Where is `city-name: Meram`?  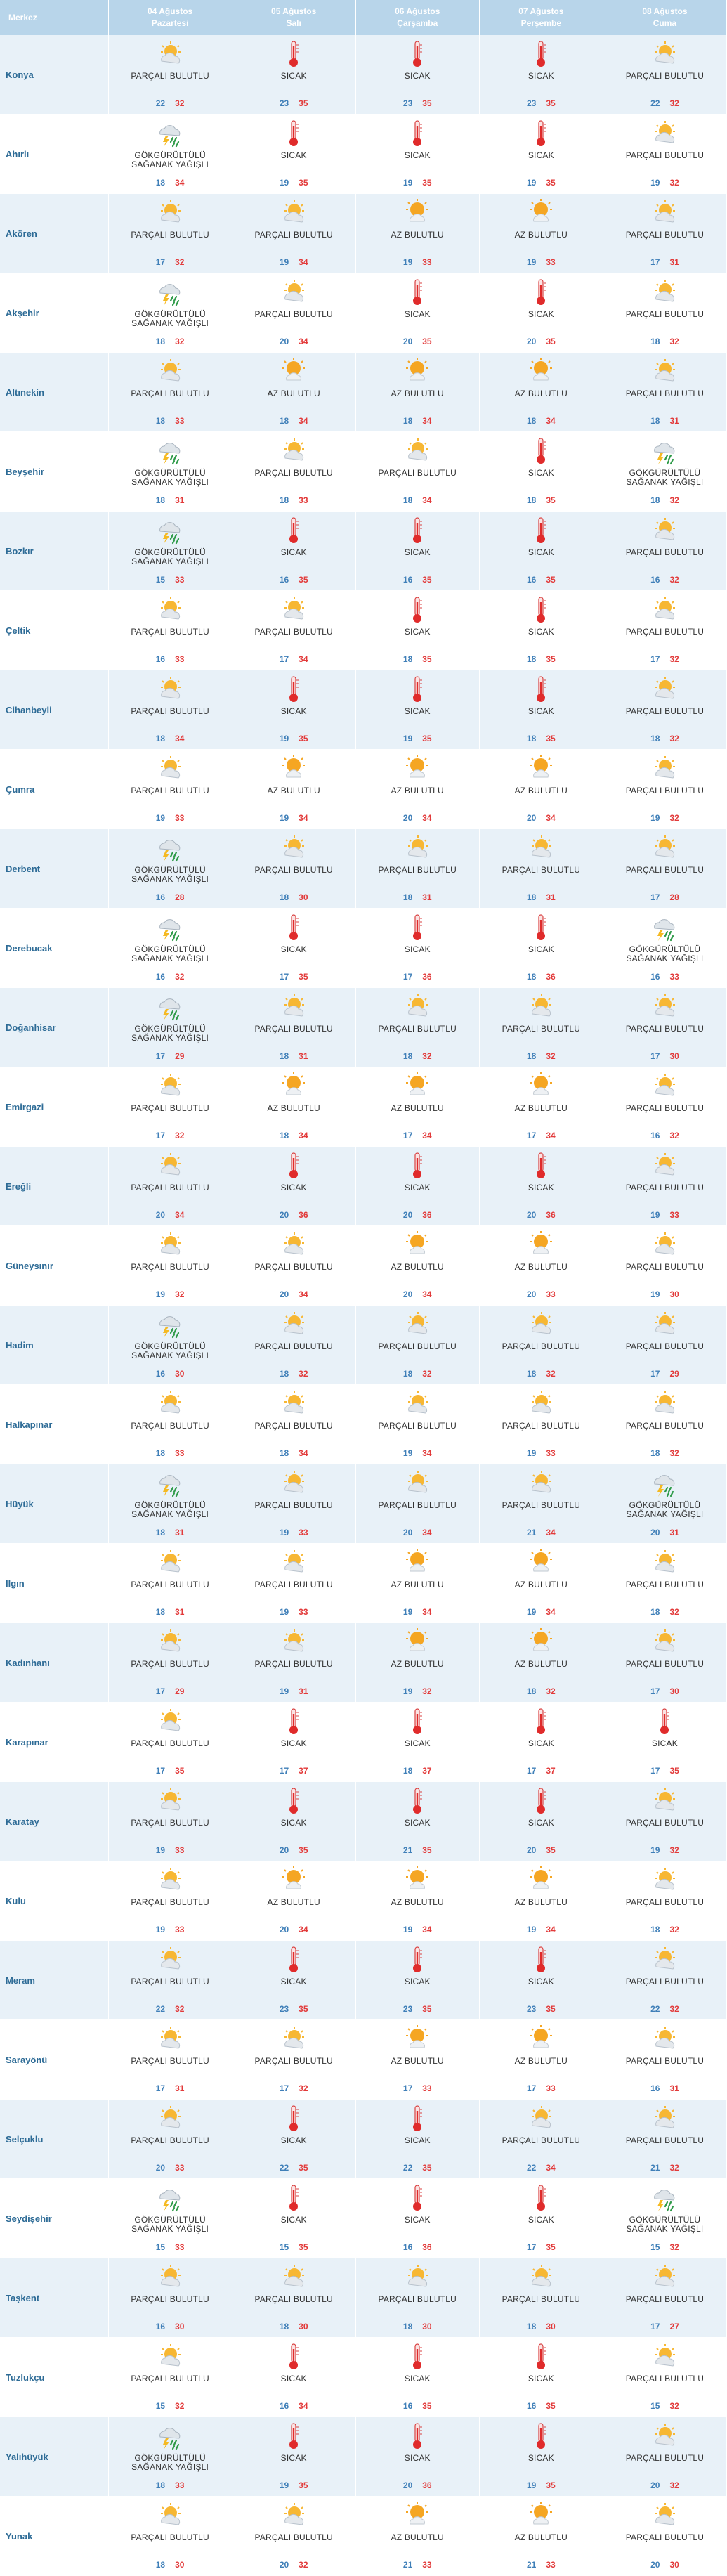
city-name: Meram is located at coordinates (54, 1980).